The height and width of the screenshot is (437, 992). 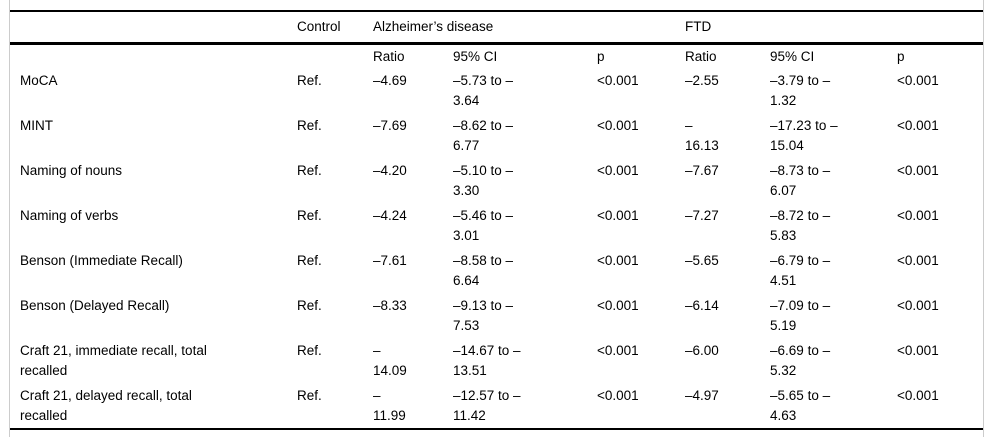 I want to click on ad-ratio-cell: –4.69, so click(x=390, y=80).